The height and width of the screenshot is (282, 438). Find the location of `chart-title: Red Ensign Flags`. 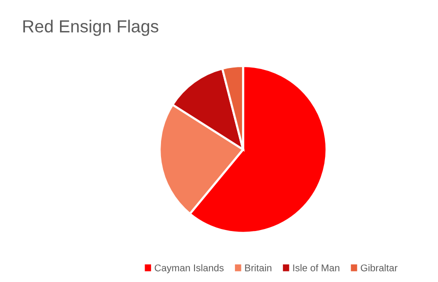

chart-title: Red Ensign Flags is located at coordinates (90, 28).